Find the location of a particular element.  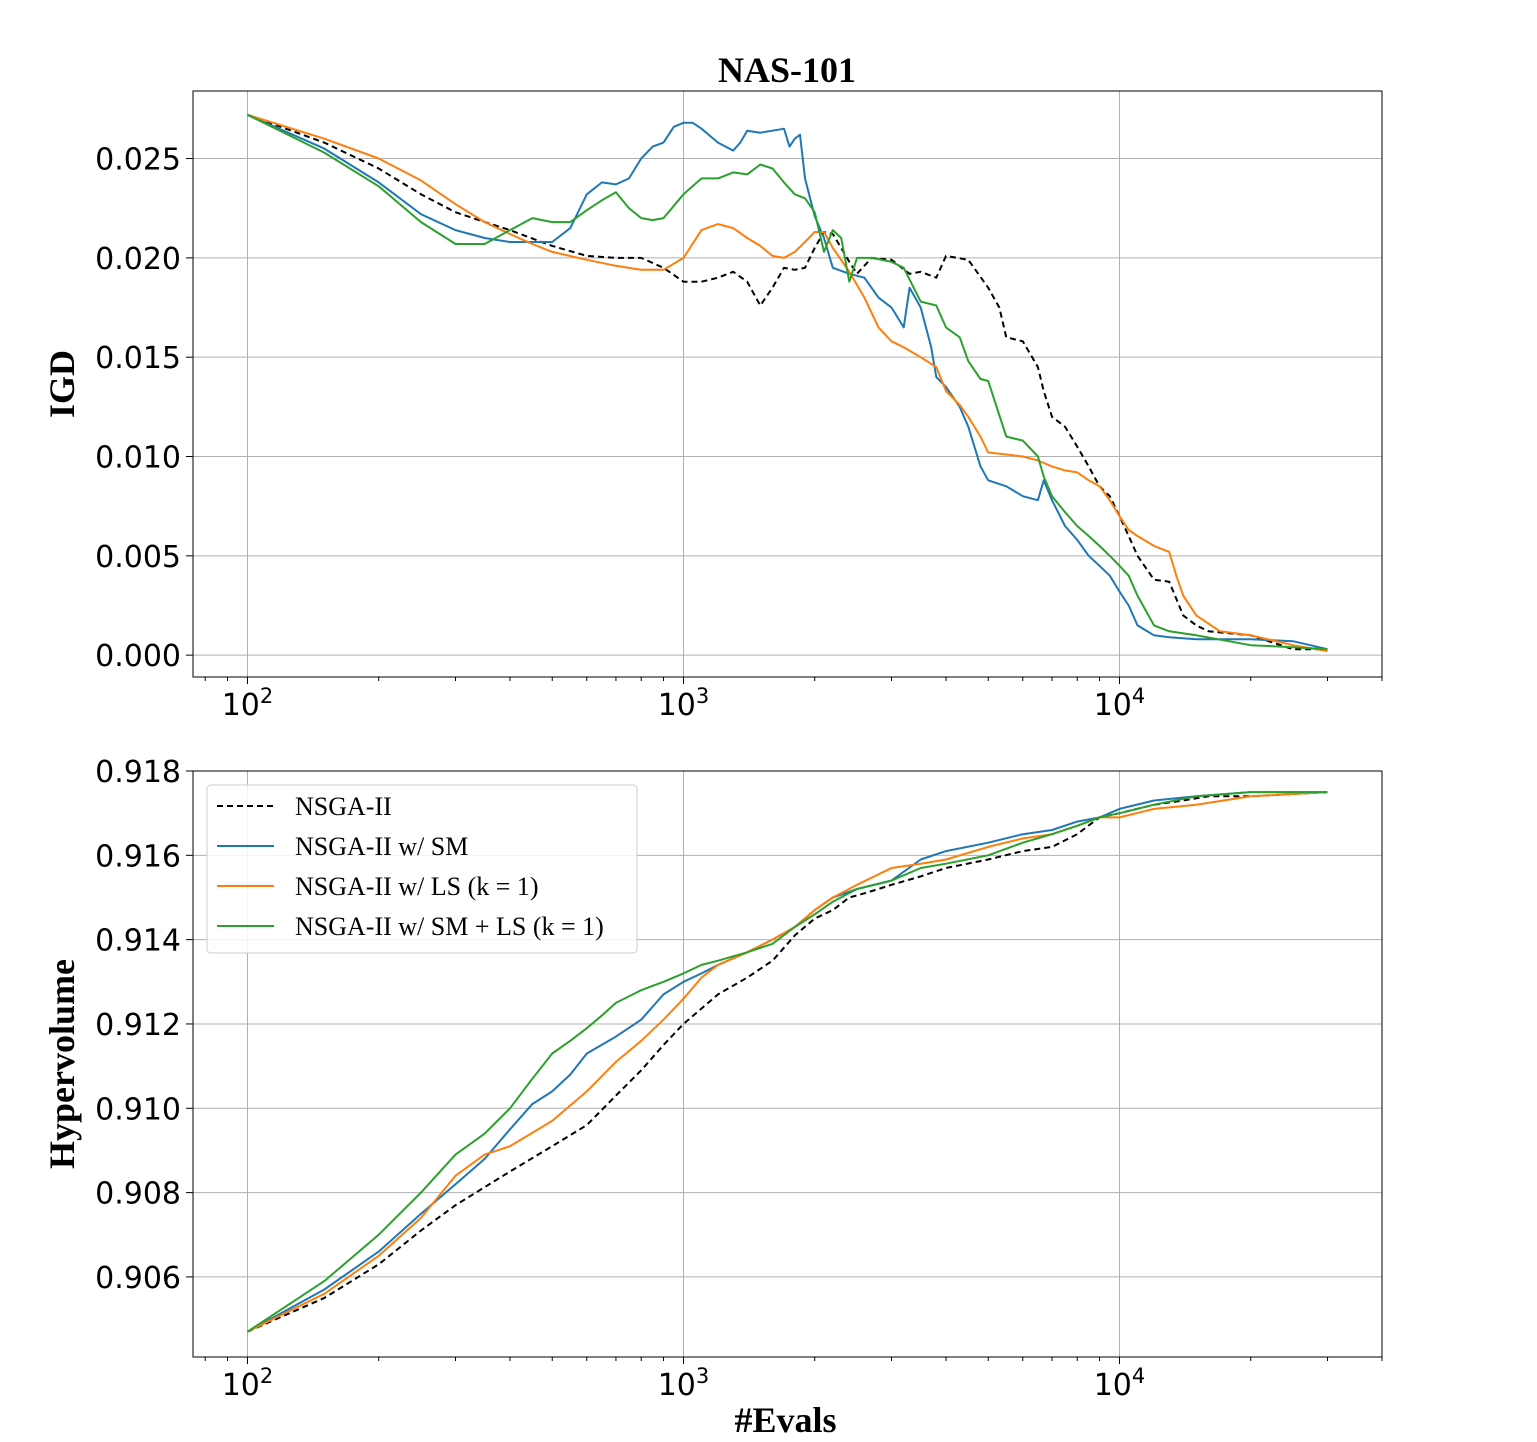

y-tick-label: 0.910 is located at coordinates (138, 1109).